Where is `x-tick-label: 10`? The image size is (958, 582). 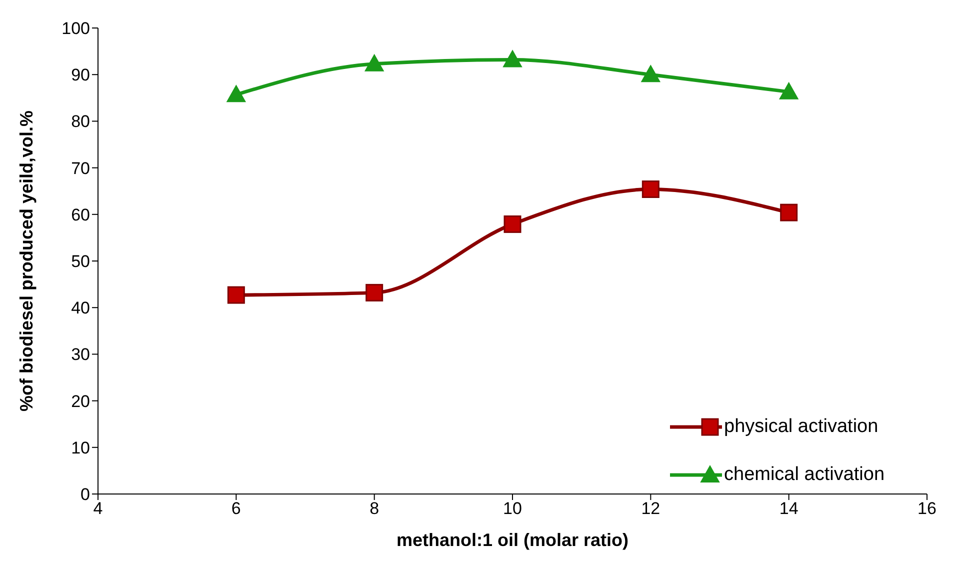 x-tick-label: 10 is located at coordinates (512, 508).